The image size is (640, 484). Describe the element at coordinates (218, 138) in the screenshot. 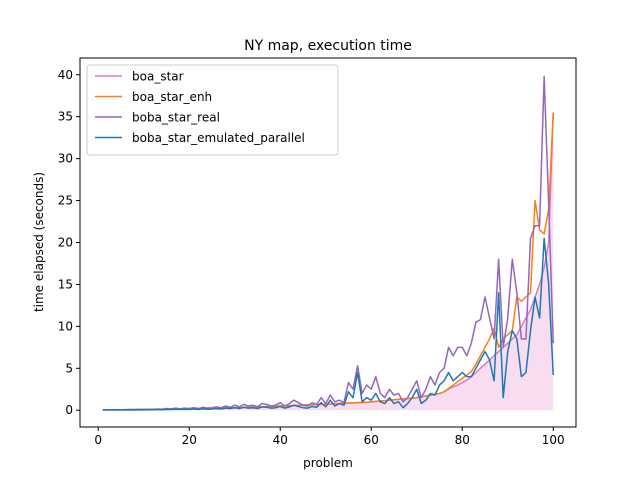

I see `legend-label: boba_star_emulated_parallel` at that location.